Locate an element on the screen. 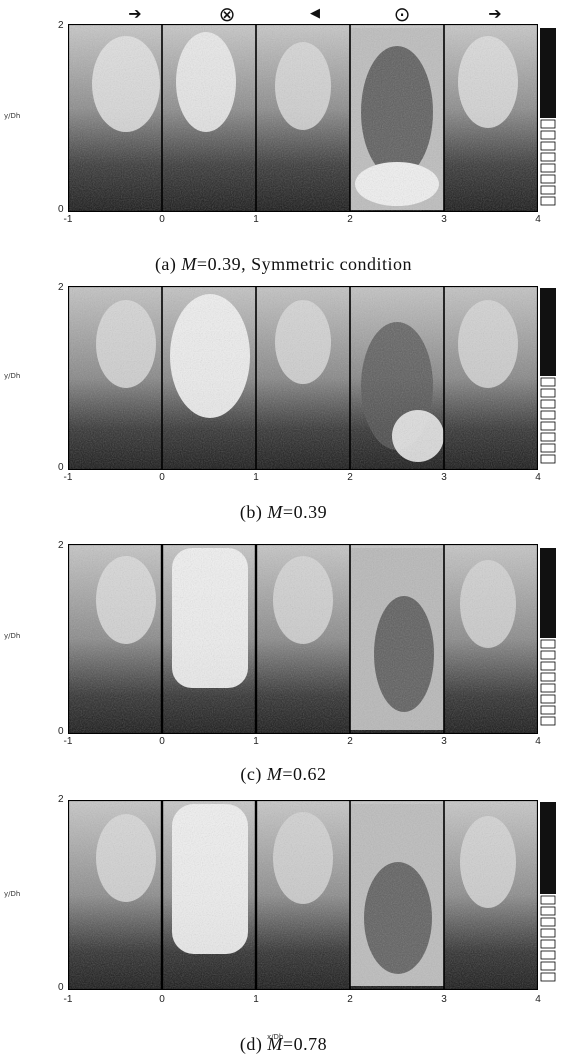 The width and height of the screenshot is (567, 1060). left-arrow-icon: ◀ is located at coordinates (315, 13).